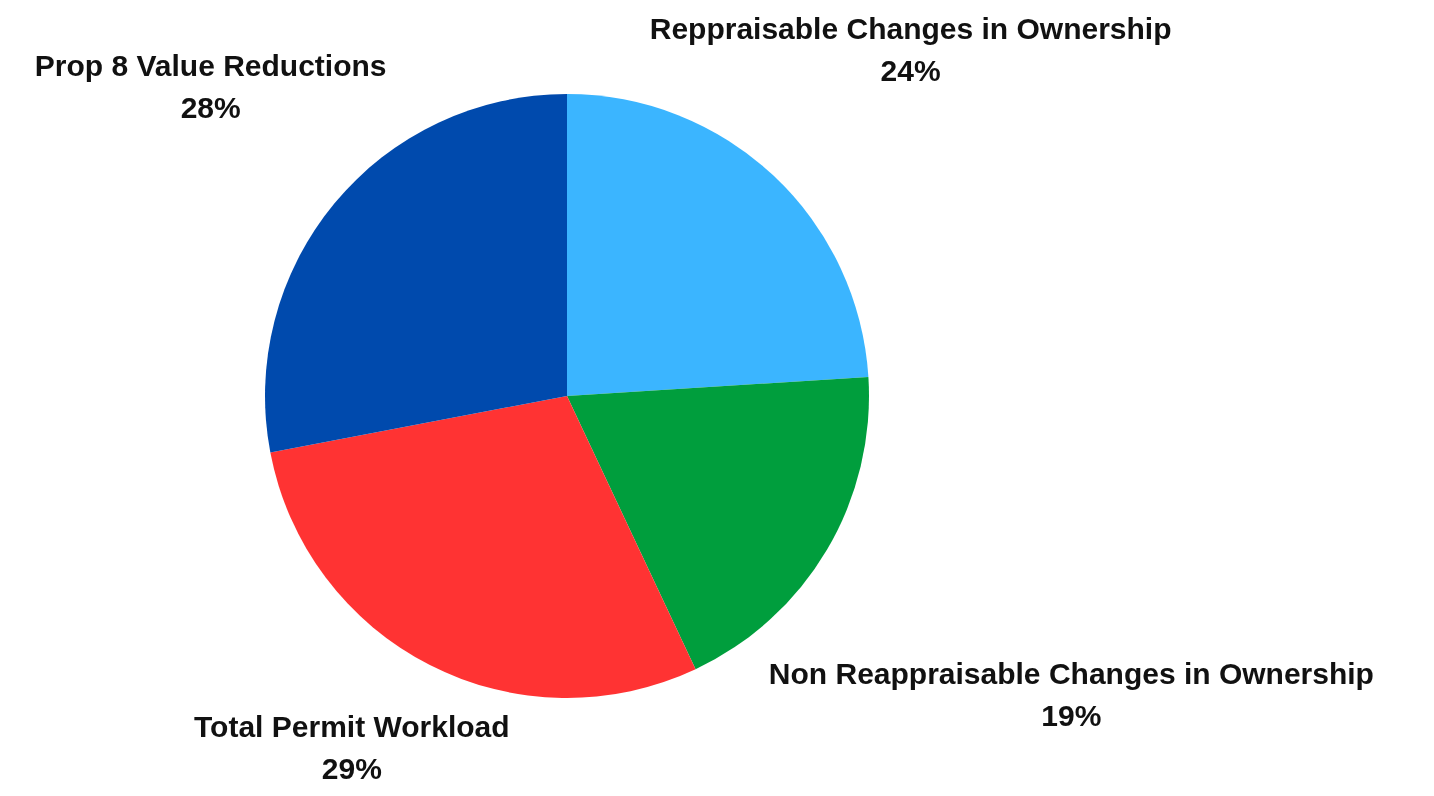 Image resolution: width=1434 pixels, height=796 pixels. I want to click on slice-label: Total Permit Workload, so click(352, 726).